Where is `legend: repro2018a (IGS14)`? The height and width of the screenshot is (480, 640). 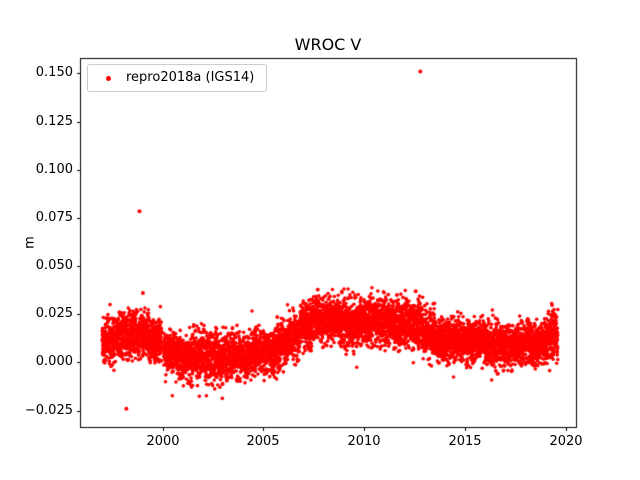 legend: repro2018a (IGS14) is located at coordinates (177, 78).